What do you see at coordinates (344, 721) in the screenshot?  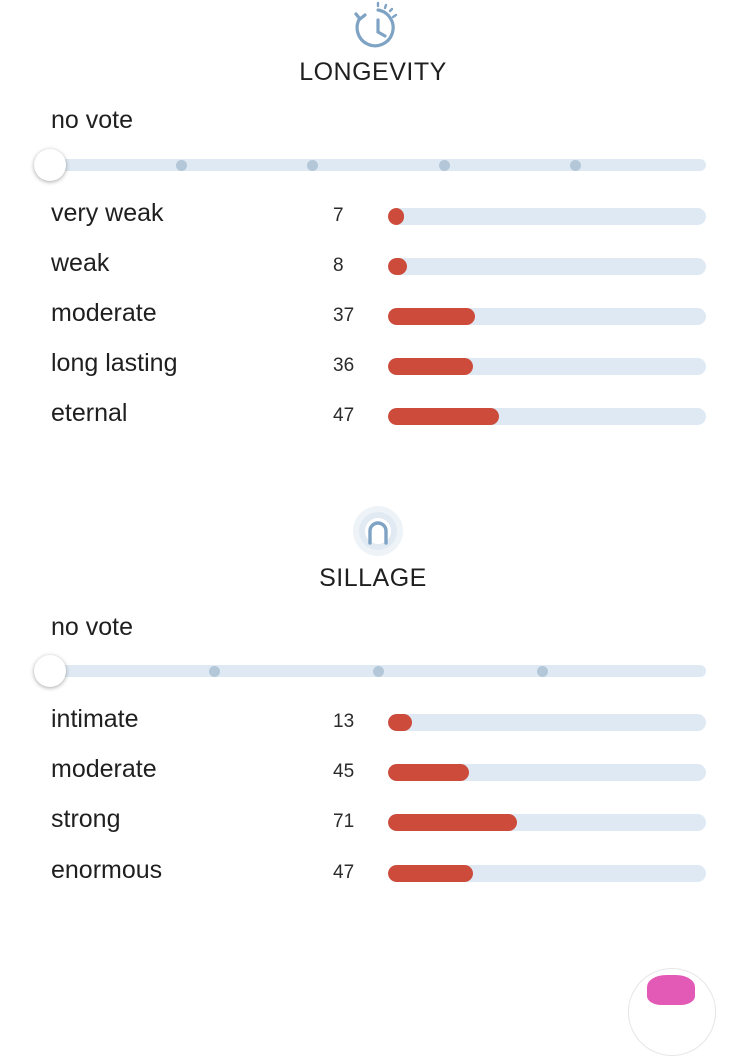 I see `row-count: 13` at bounding box center [344, 721].